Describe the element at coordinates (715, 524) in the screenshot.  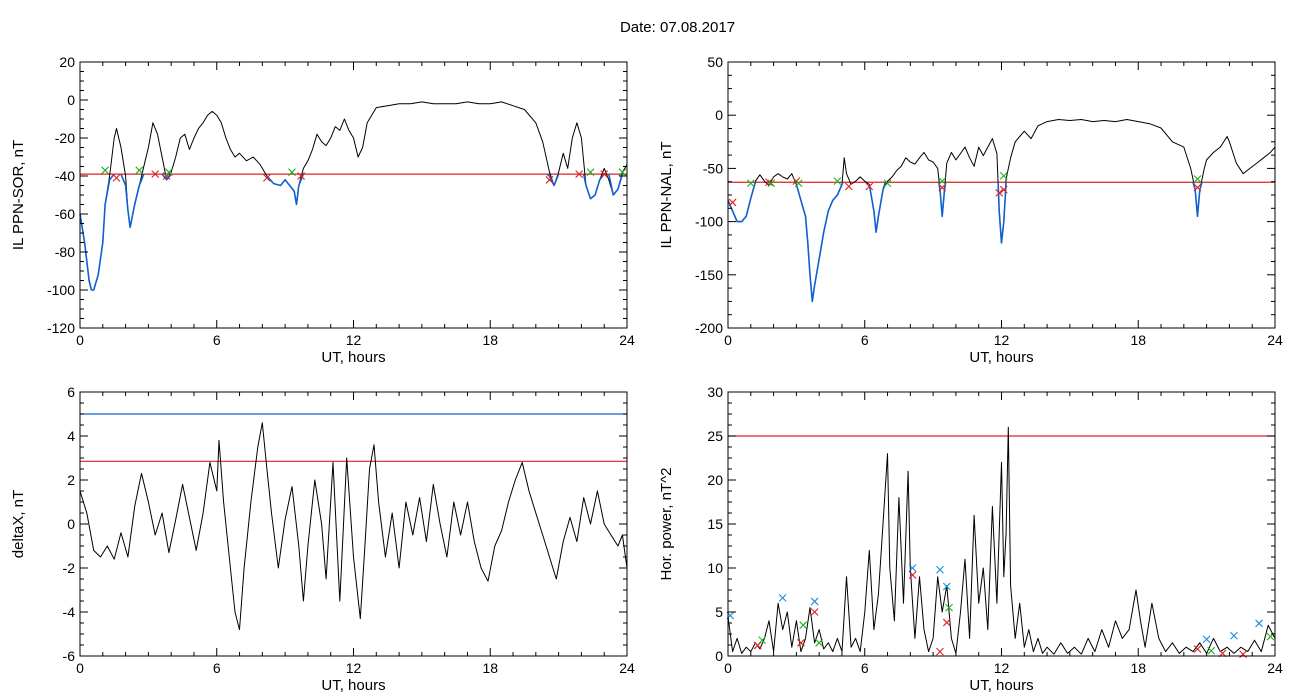
I see `y-tick-label: 15` at that location.